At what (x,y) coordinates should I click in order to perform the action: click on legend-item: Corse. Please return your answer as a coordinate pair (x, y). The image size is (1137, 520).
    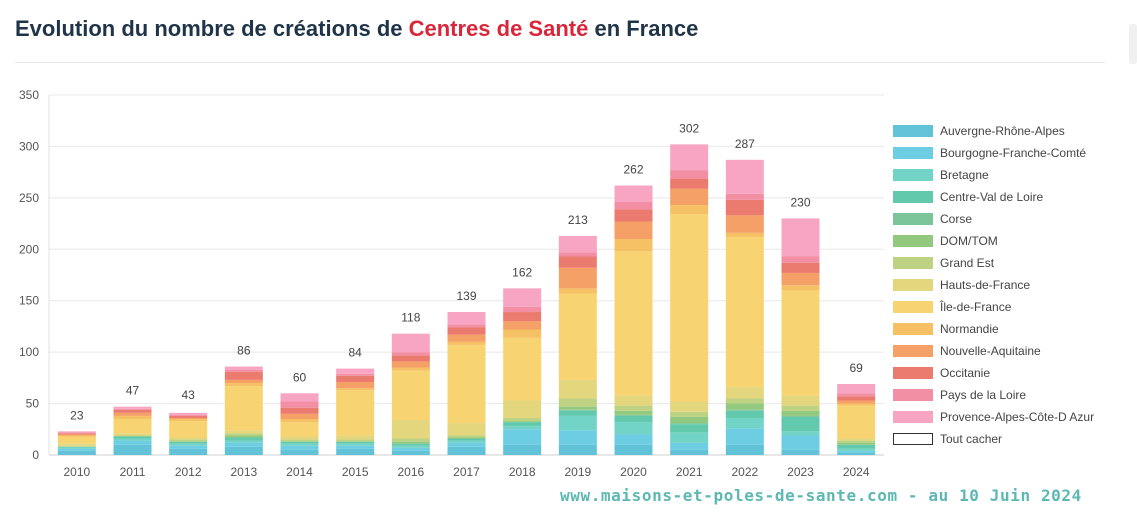
    Looking at the image, I should click on (993, 219).